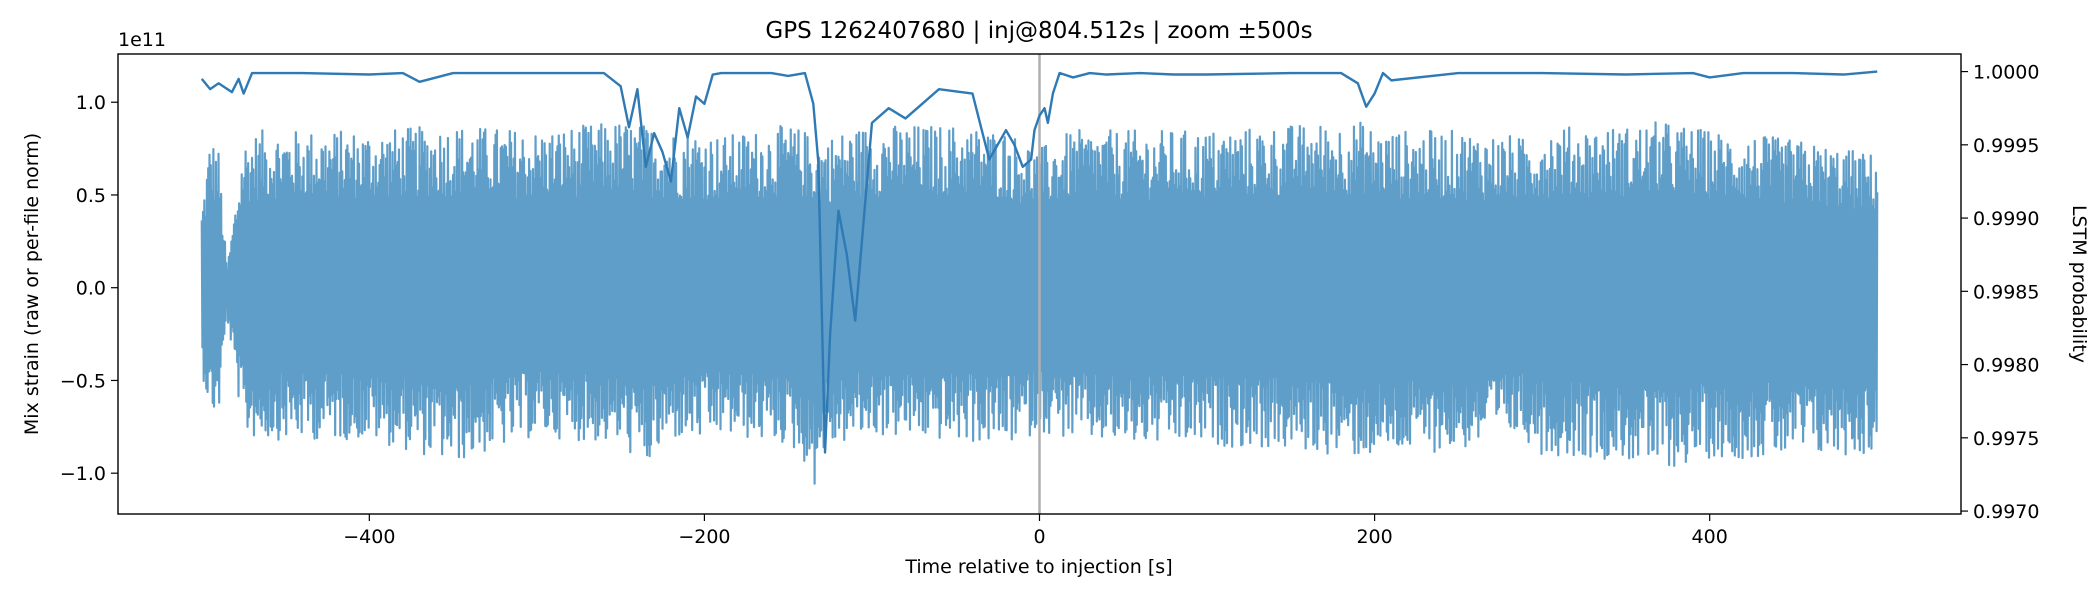 This screenshot has height=600, width=2100. Describe the element at coordinates (2006, 219) in the screenshot. I see `y2-tick-label: 0.9990` at that location.